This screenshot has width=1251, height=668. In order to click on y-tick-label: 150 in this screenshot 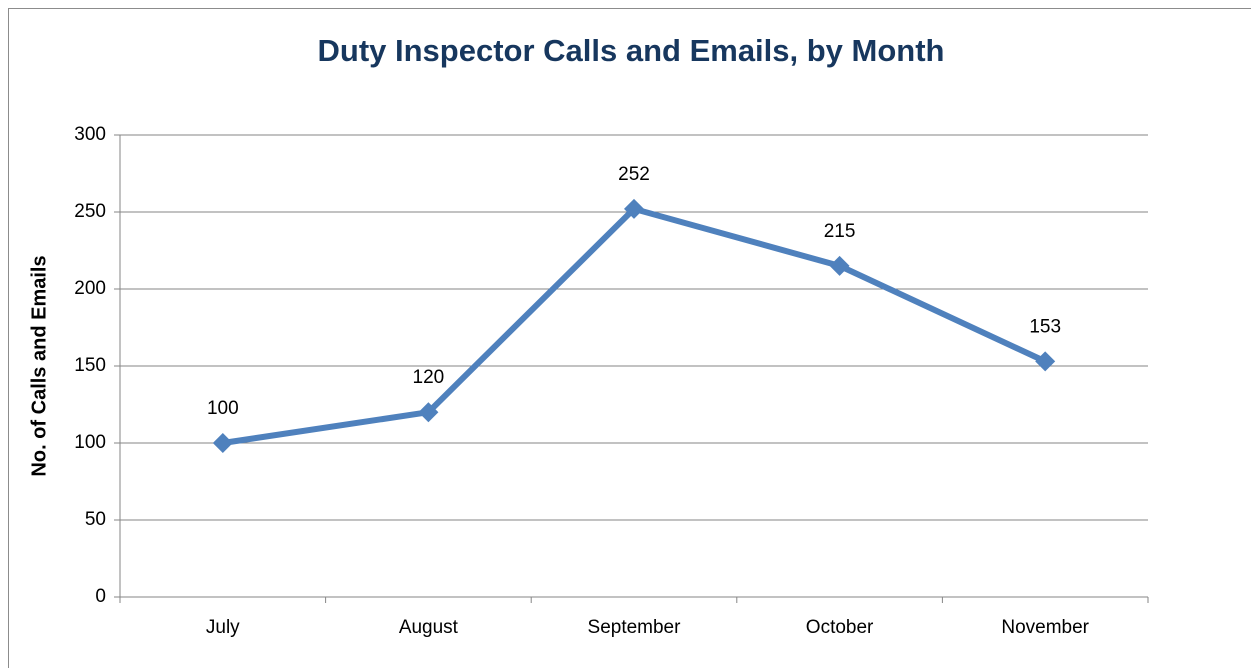, I will do `click(90, 365)`.